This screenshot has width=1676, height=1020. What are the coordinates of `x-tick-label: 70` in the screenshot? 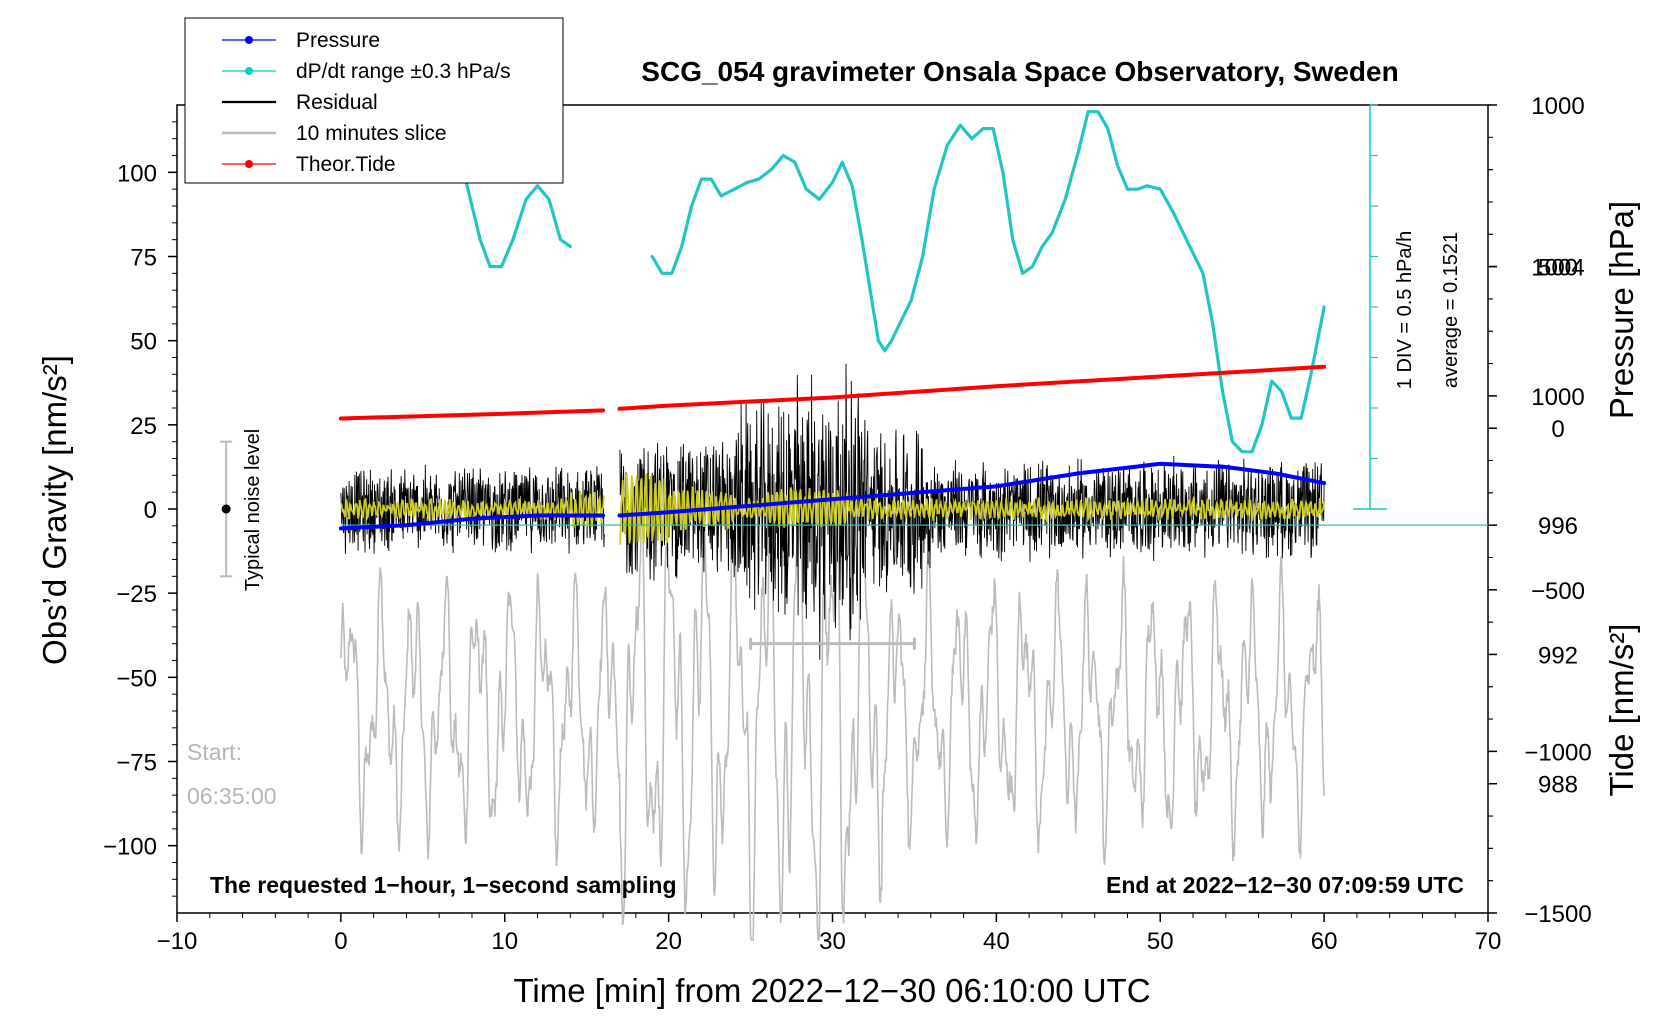 It's located at (1488, 941).